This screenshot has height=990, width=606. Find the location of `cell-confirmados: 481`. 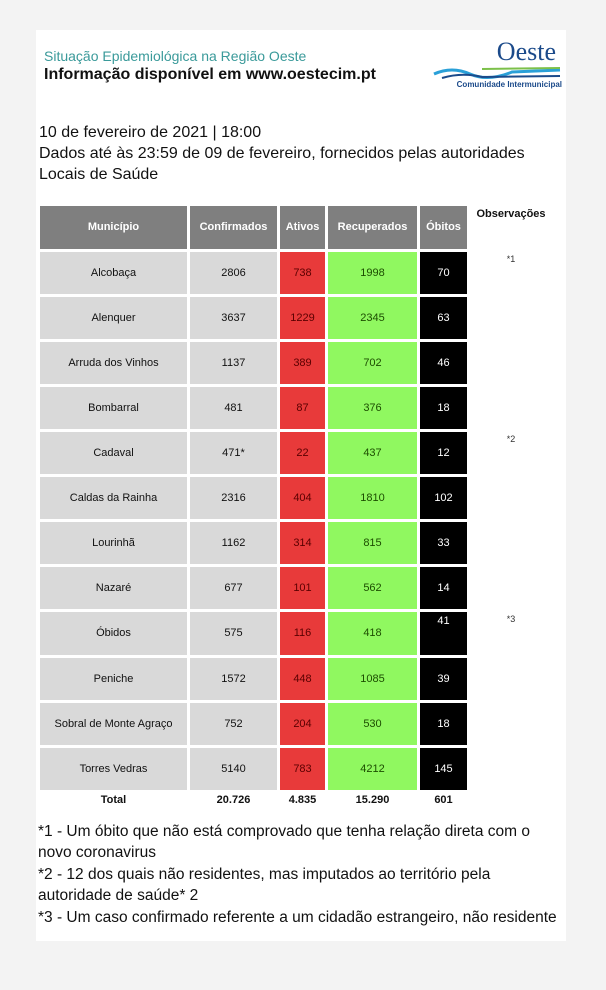

cell-confirmados: 481 is located at coordinates (233, 408).